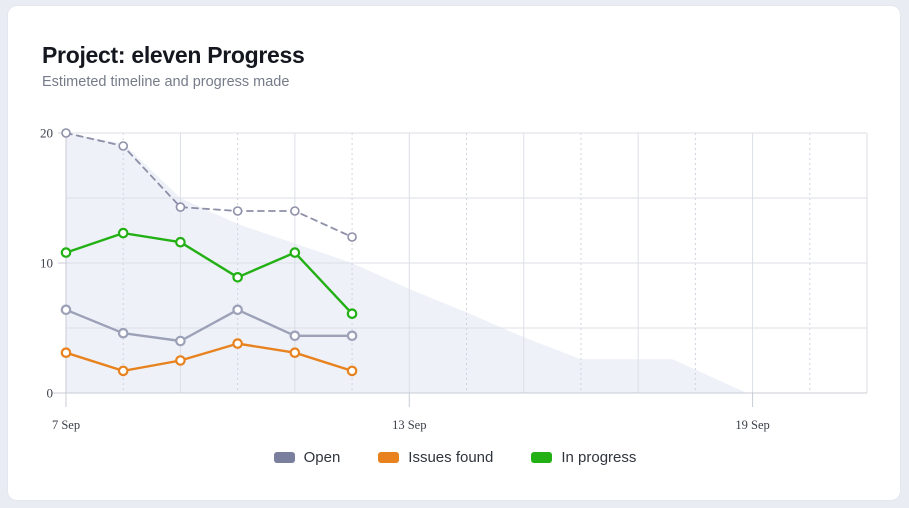 The image size is (909, 508). What do you see at coordinates (752, 425) in the screenshot?
I see `x-tick-label: 19 Sep` at bounding box center [752, 425].